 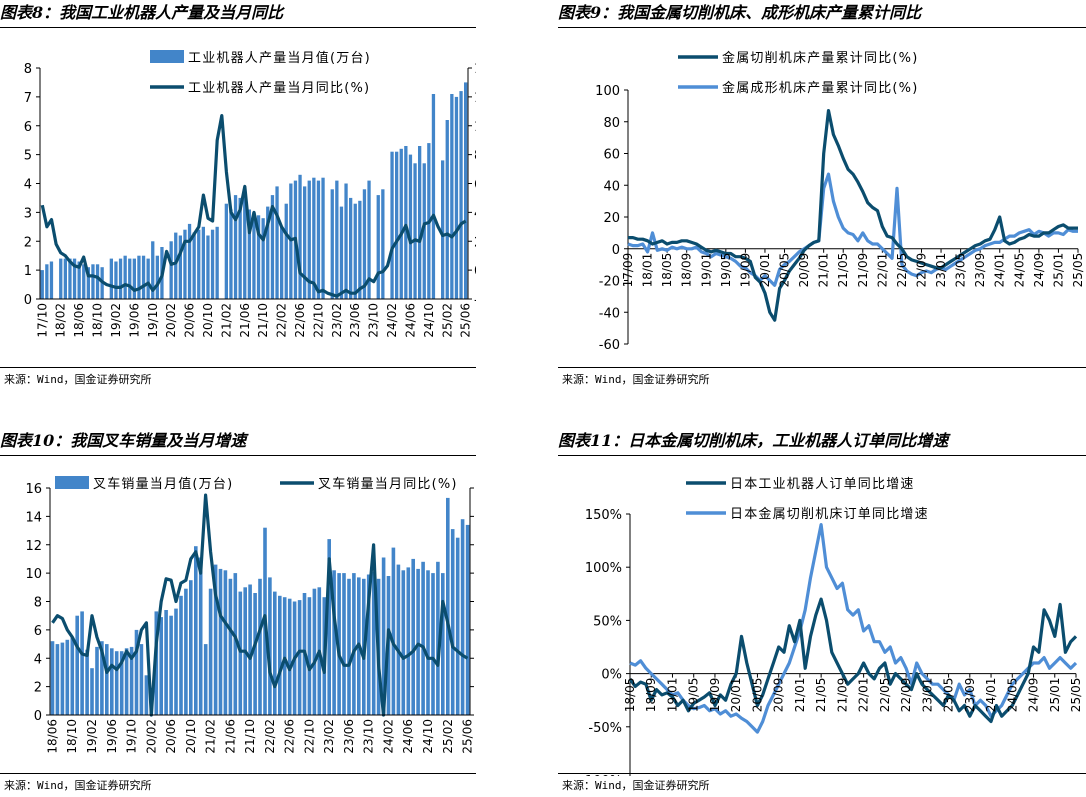 I want to click on panel-title: 图表8：我国工业机器人产量及当月同比, so click(x=142, y=12).